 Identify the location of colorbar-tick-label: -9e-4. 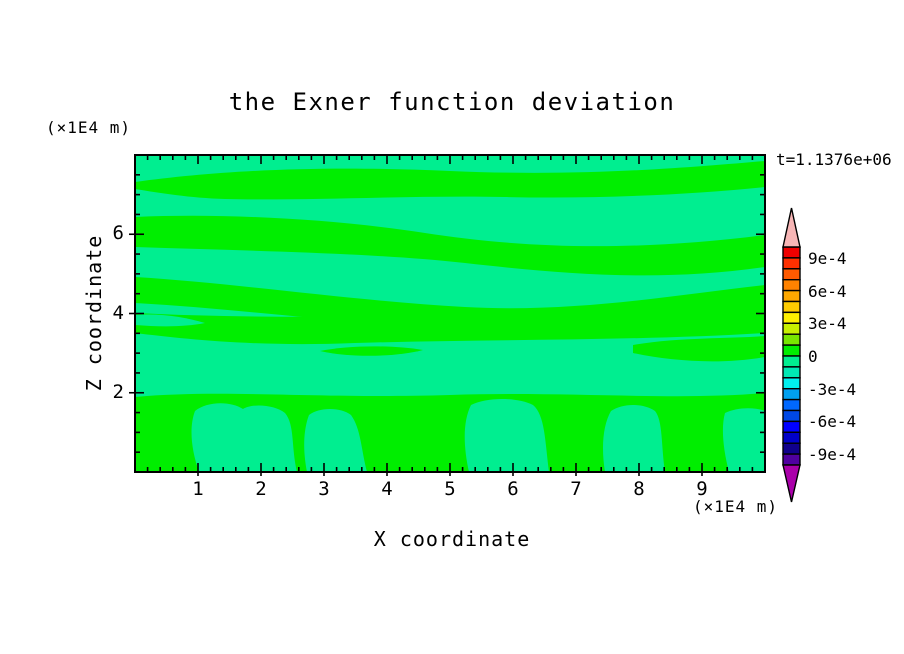
(832, 455).